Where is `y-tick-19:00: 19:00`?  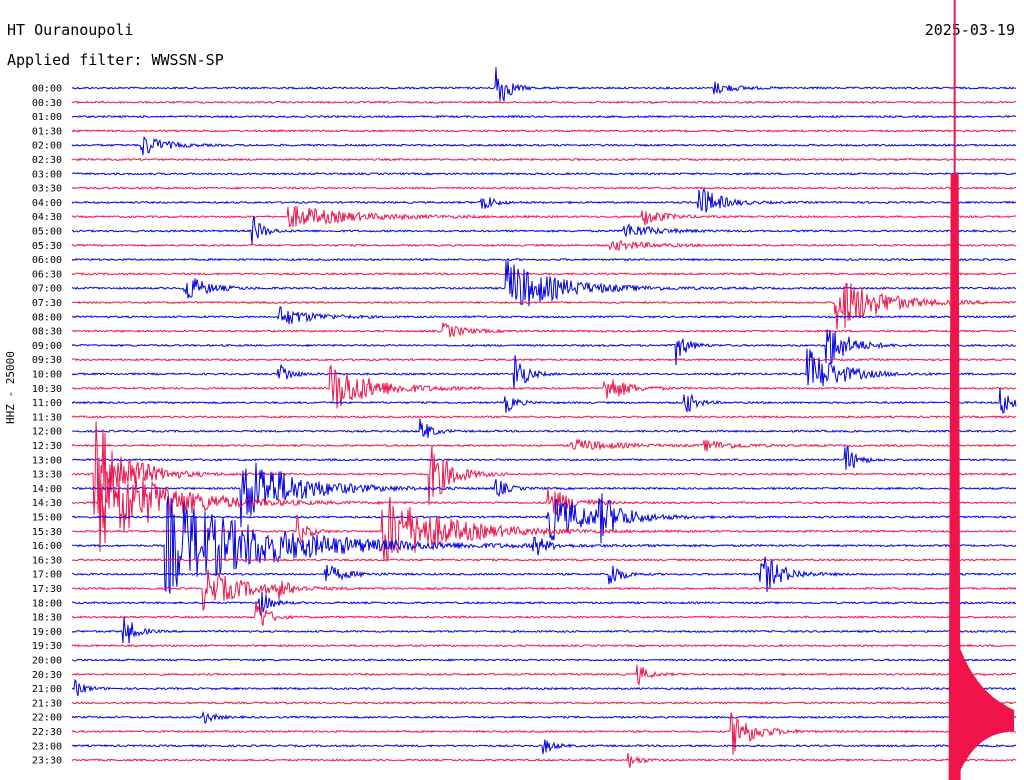 y-tick-19:00: 19:00 is located at coordinates (47, 632).